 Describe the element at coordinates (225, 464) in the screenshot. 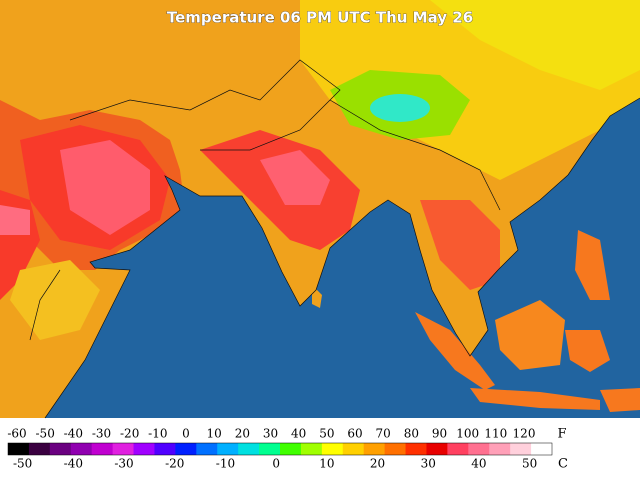

I see `celsius-tick-label: -10` at that location.